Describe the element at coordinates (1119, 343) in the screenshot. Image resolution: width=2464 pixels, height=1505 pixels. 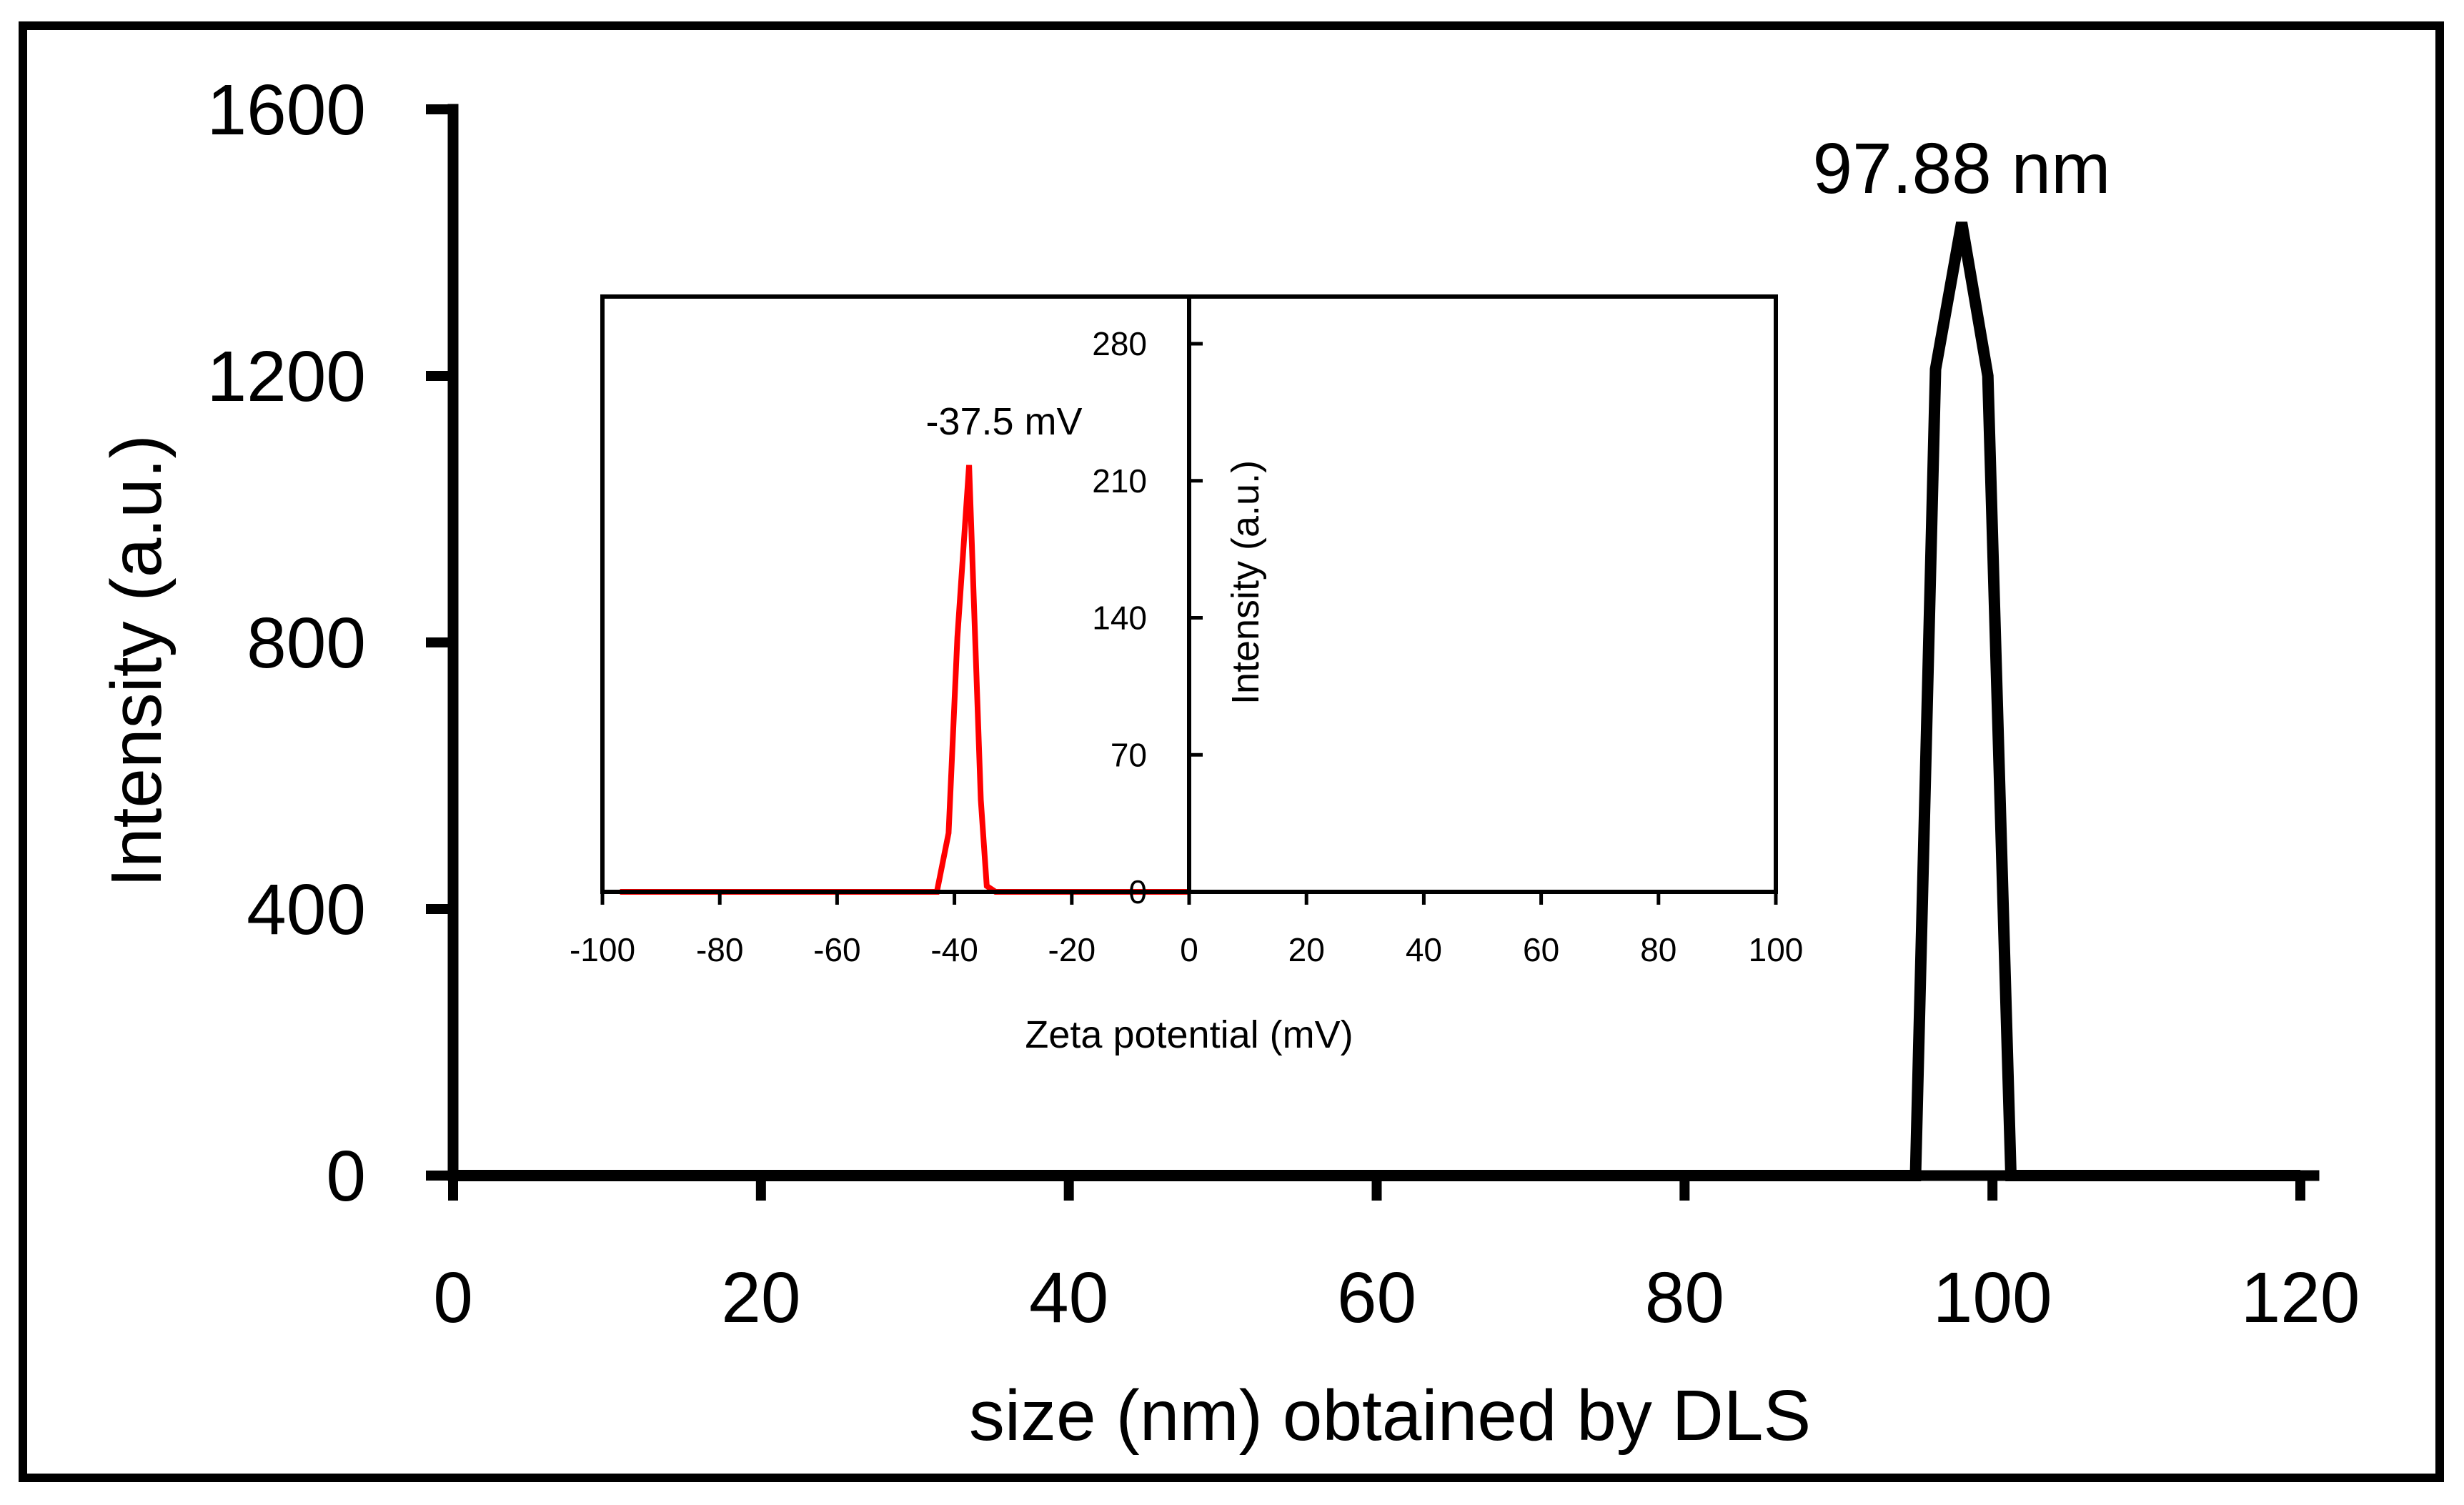
I see `inset-y-tick-label: 280` at that location.